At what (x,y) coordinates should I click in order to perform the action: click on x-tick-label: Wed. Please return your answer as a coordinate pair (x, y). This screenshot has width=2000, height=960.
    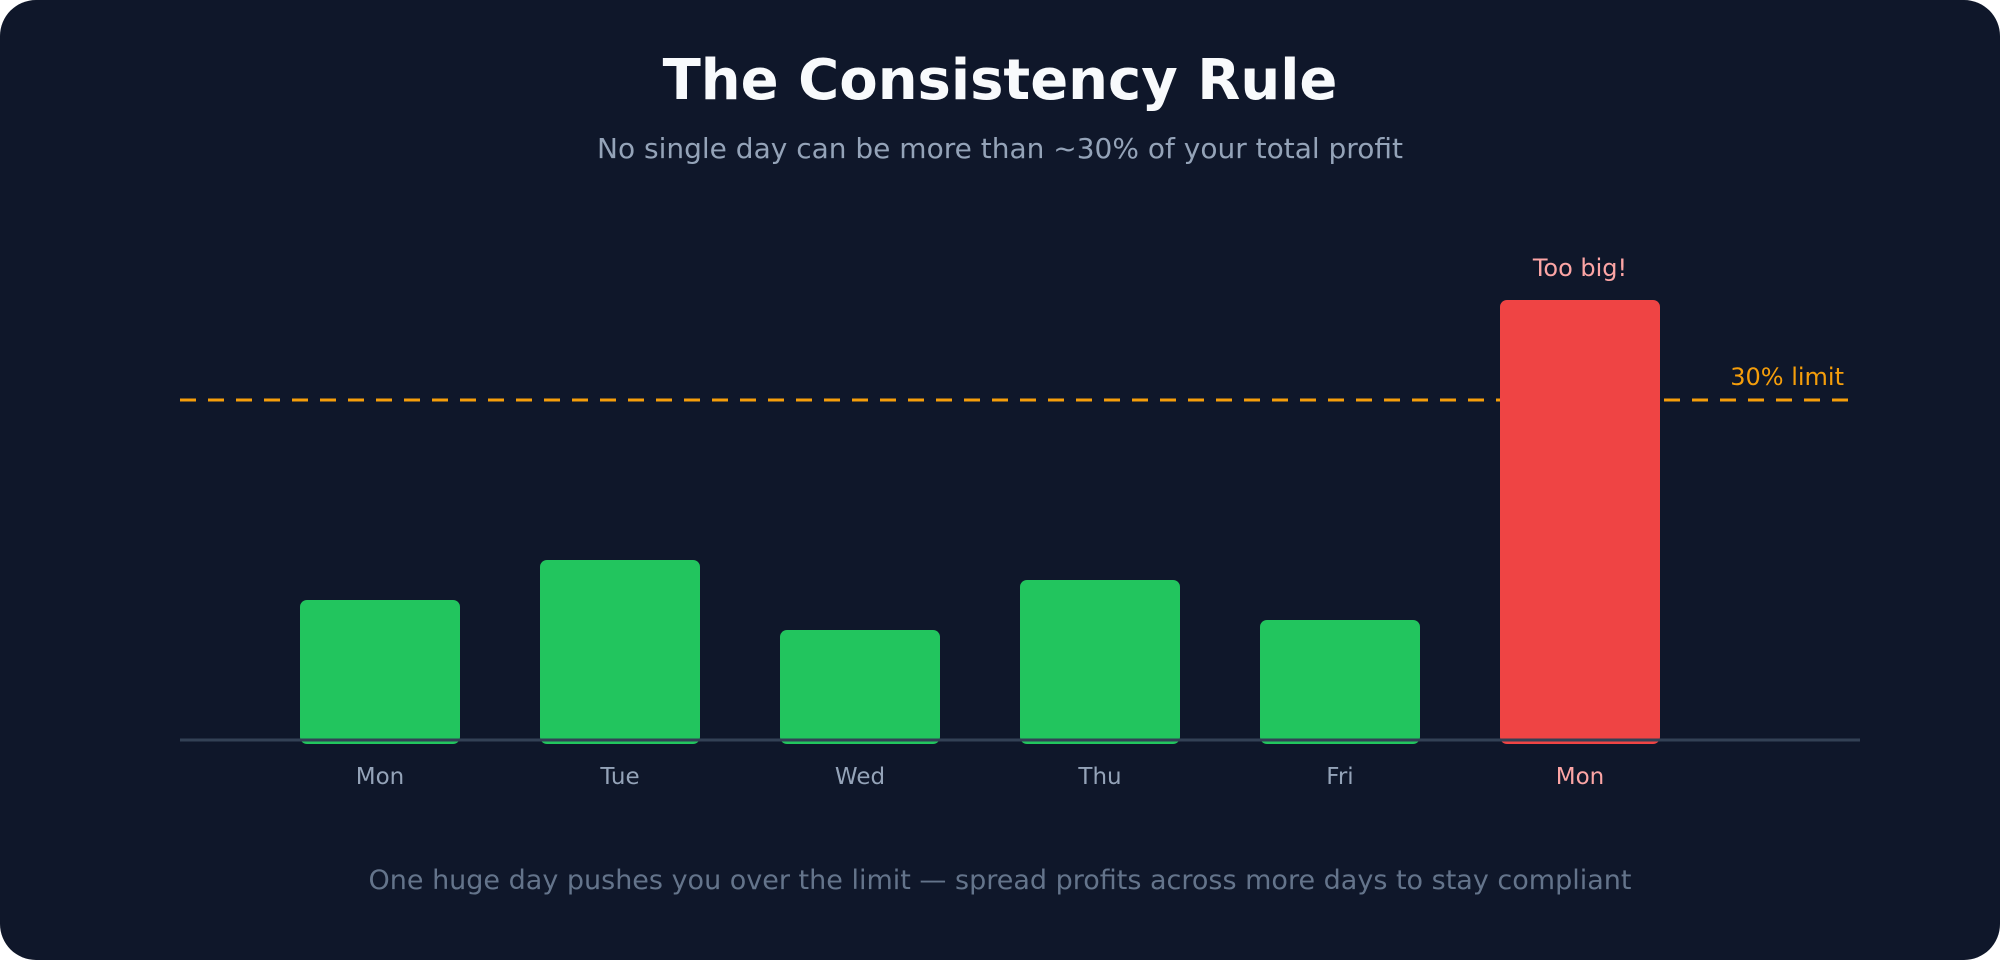
    Looking at the image, I should click on (860, 777).